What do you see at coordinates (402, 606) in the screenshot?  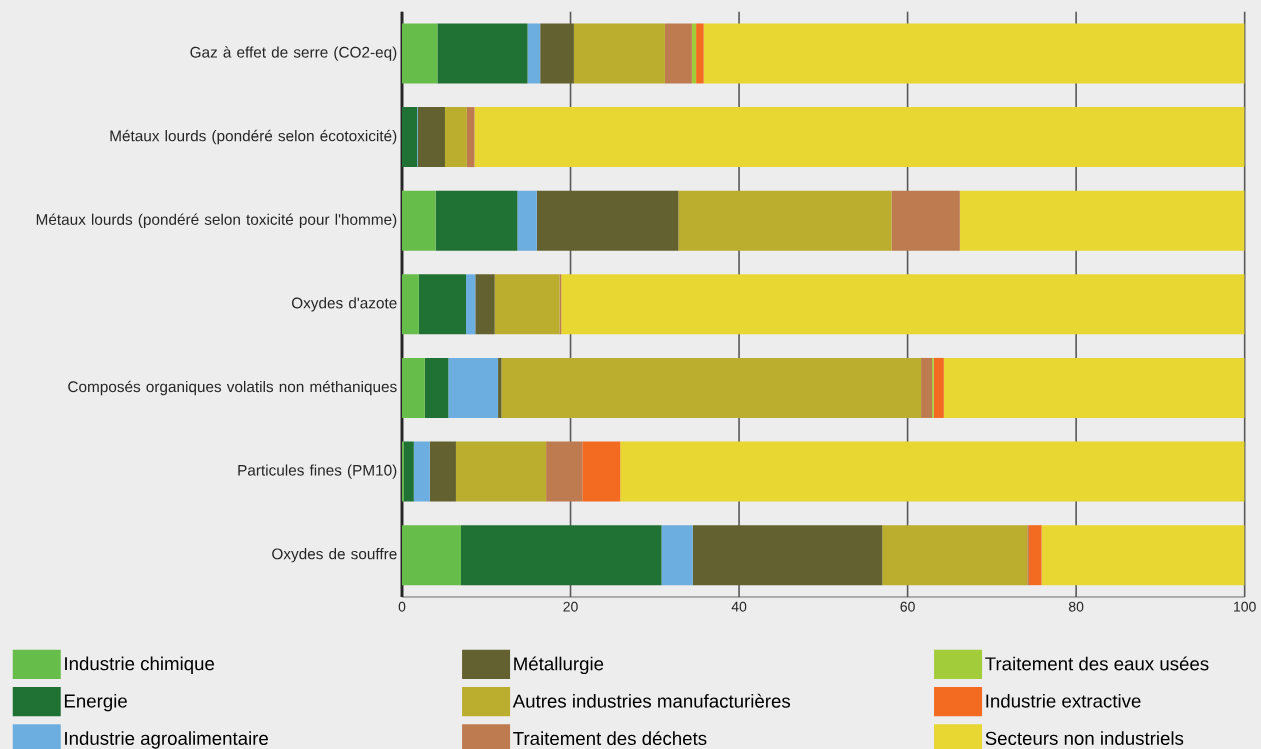 I see `x-tick-label: 0` at bounding box center [402, 606].